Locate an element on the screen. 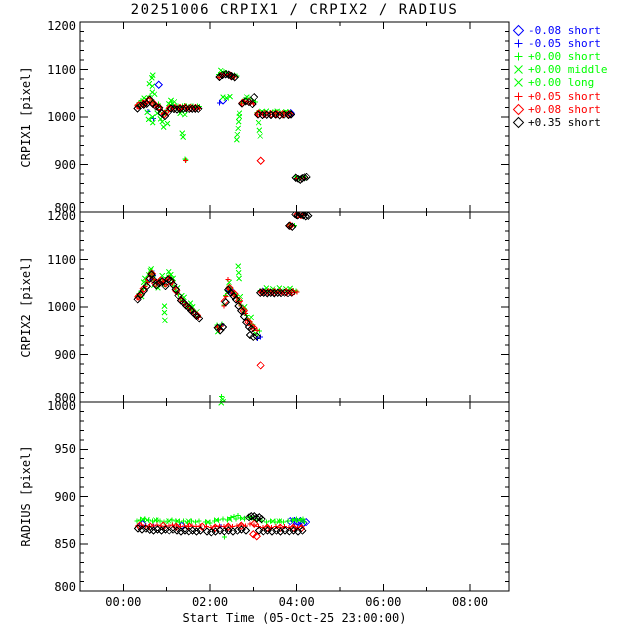 This screenshot has width=640, height=640. legend-label: +0.00 long is located at coordinates (561, 83).